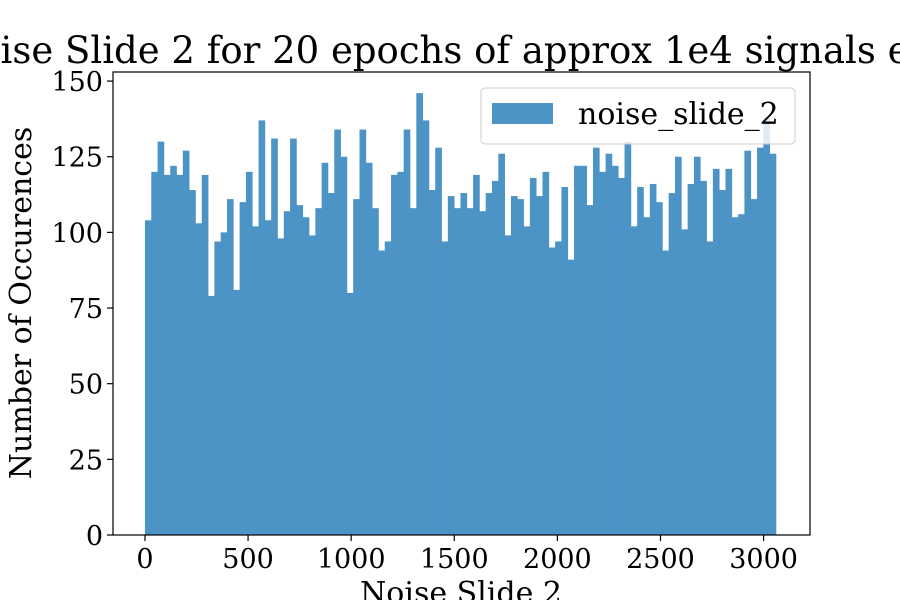 Image resolution: width=900 pixels, height=600 pixels. Describe the element at coordinates (454, 559) in the screenshot. I see `x-tick-label: 1500` at that location.